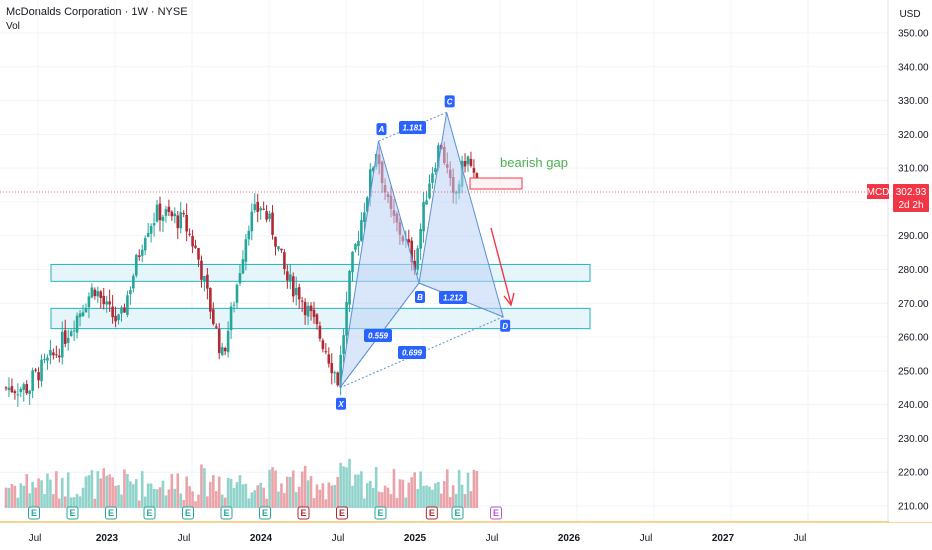  What do you see at coordinates (909, 14) in the screenshot?
I see `currency-label: USD` at bounding box center [909, 14].